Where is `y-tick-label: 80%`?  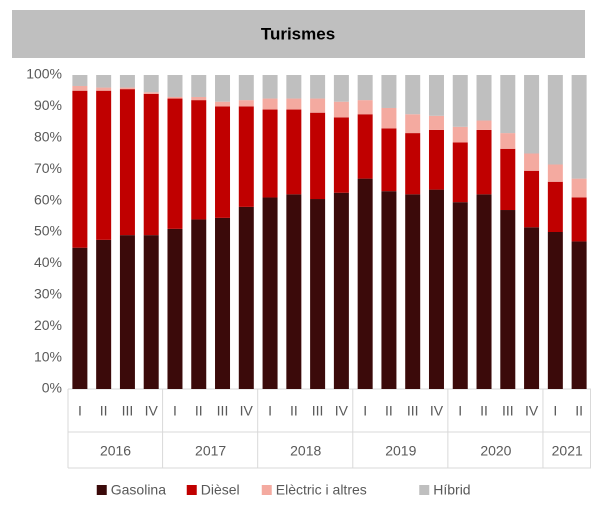
y-tick-label: 80% is located at coordinates (48, 137).